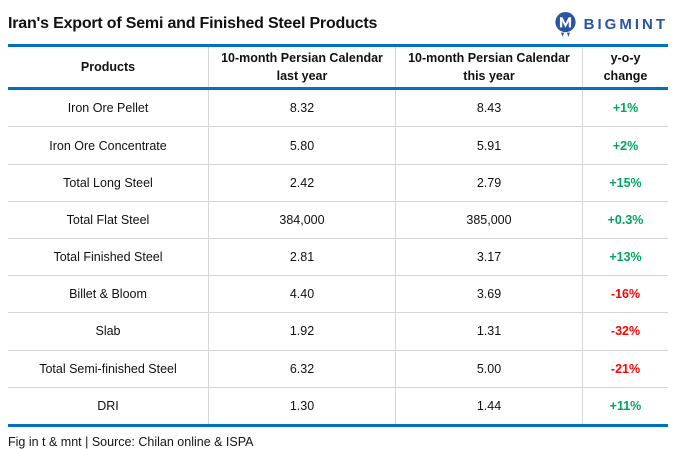  Describe the element at coordinates (108, 182) in the screenshot. I see `product-cell: Total Long Steel` at that location.